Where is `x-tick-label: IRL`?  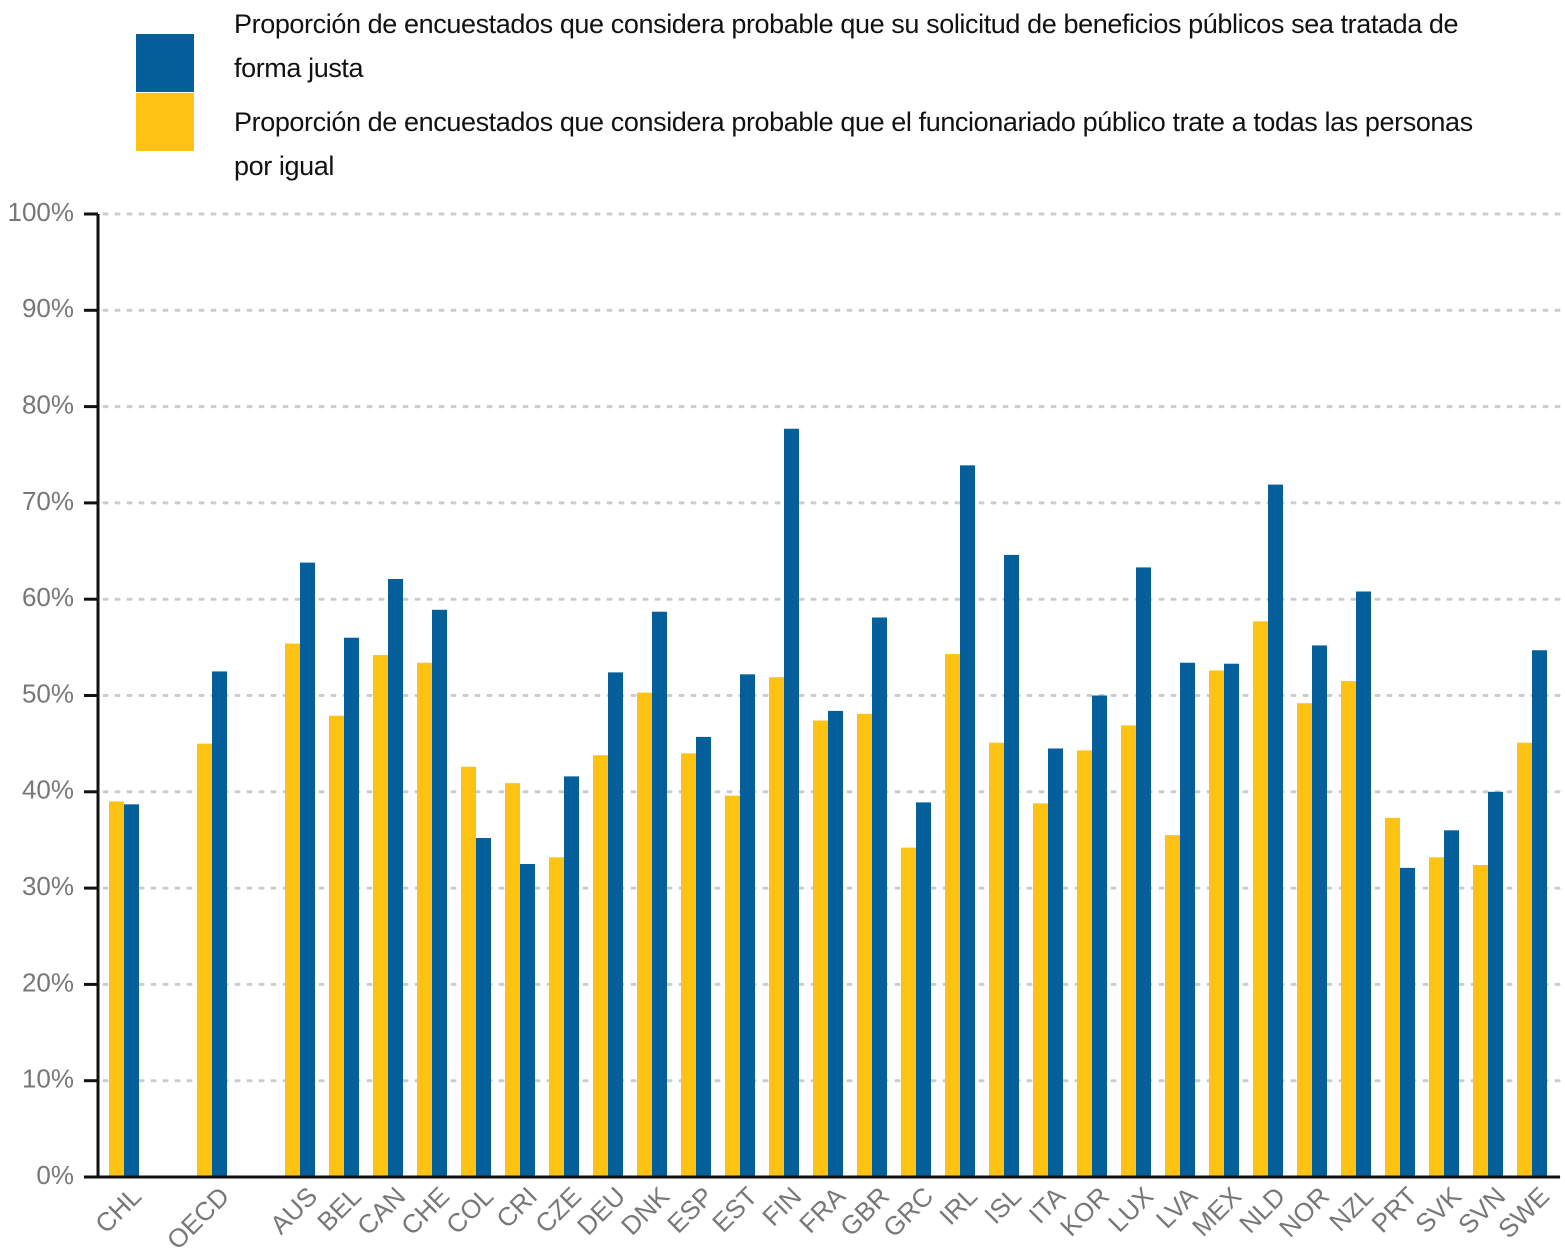 x-tick-label: IRL is located at coordinates (958, 1206).